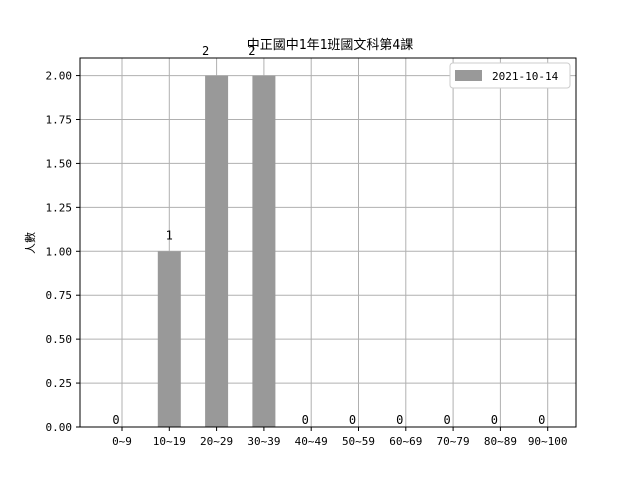  Describe the element at coordinates (169, 441) in the screenshot. I see `x-tick-label: 10~19` at that location.